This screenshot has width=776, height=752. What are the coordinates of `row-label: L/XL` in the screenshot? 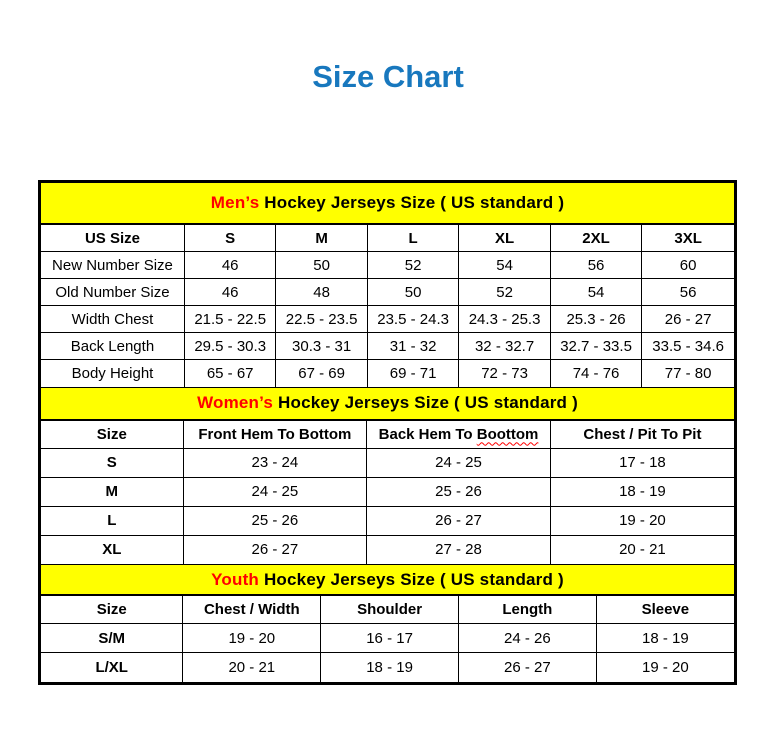 It's located at (112, 667).